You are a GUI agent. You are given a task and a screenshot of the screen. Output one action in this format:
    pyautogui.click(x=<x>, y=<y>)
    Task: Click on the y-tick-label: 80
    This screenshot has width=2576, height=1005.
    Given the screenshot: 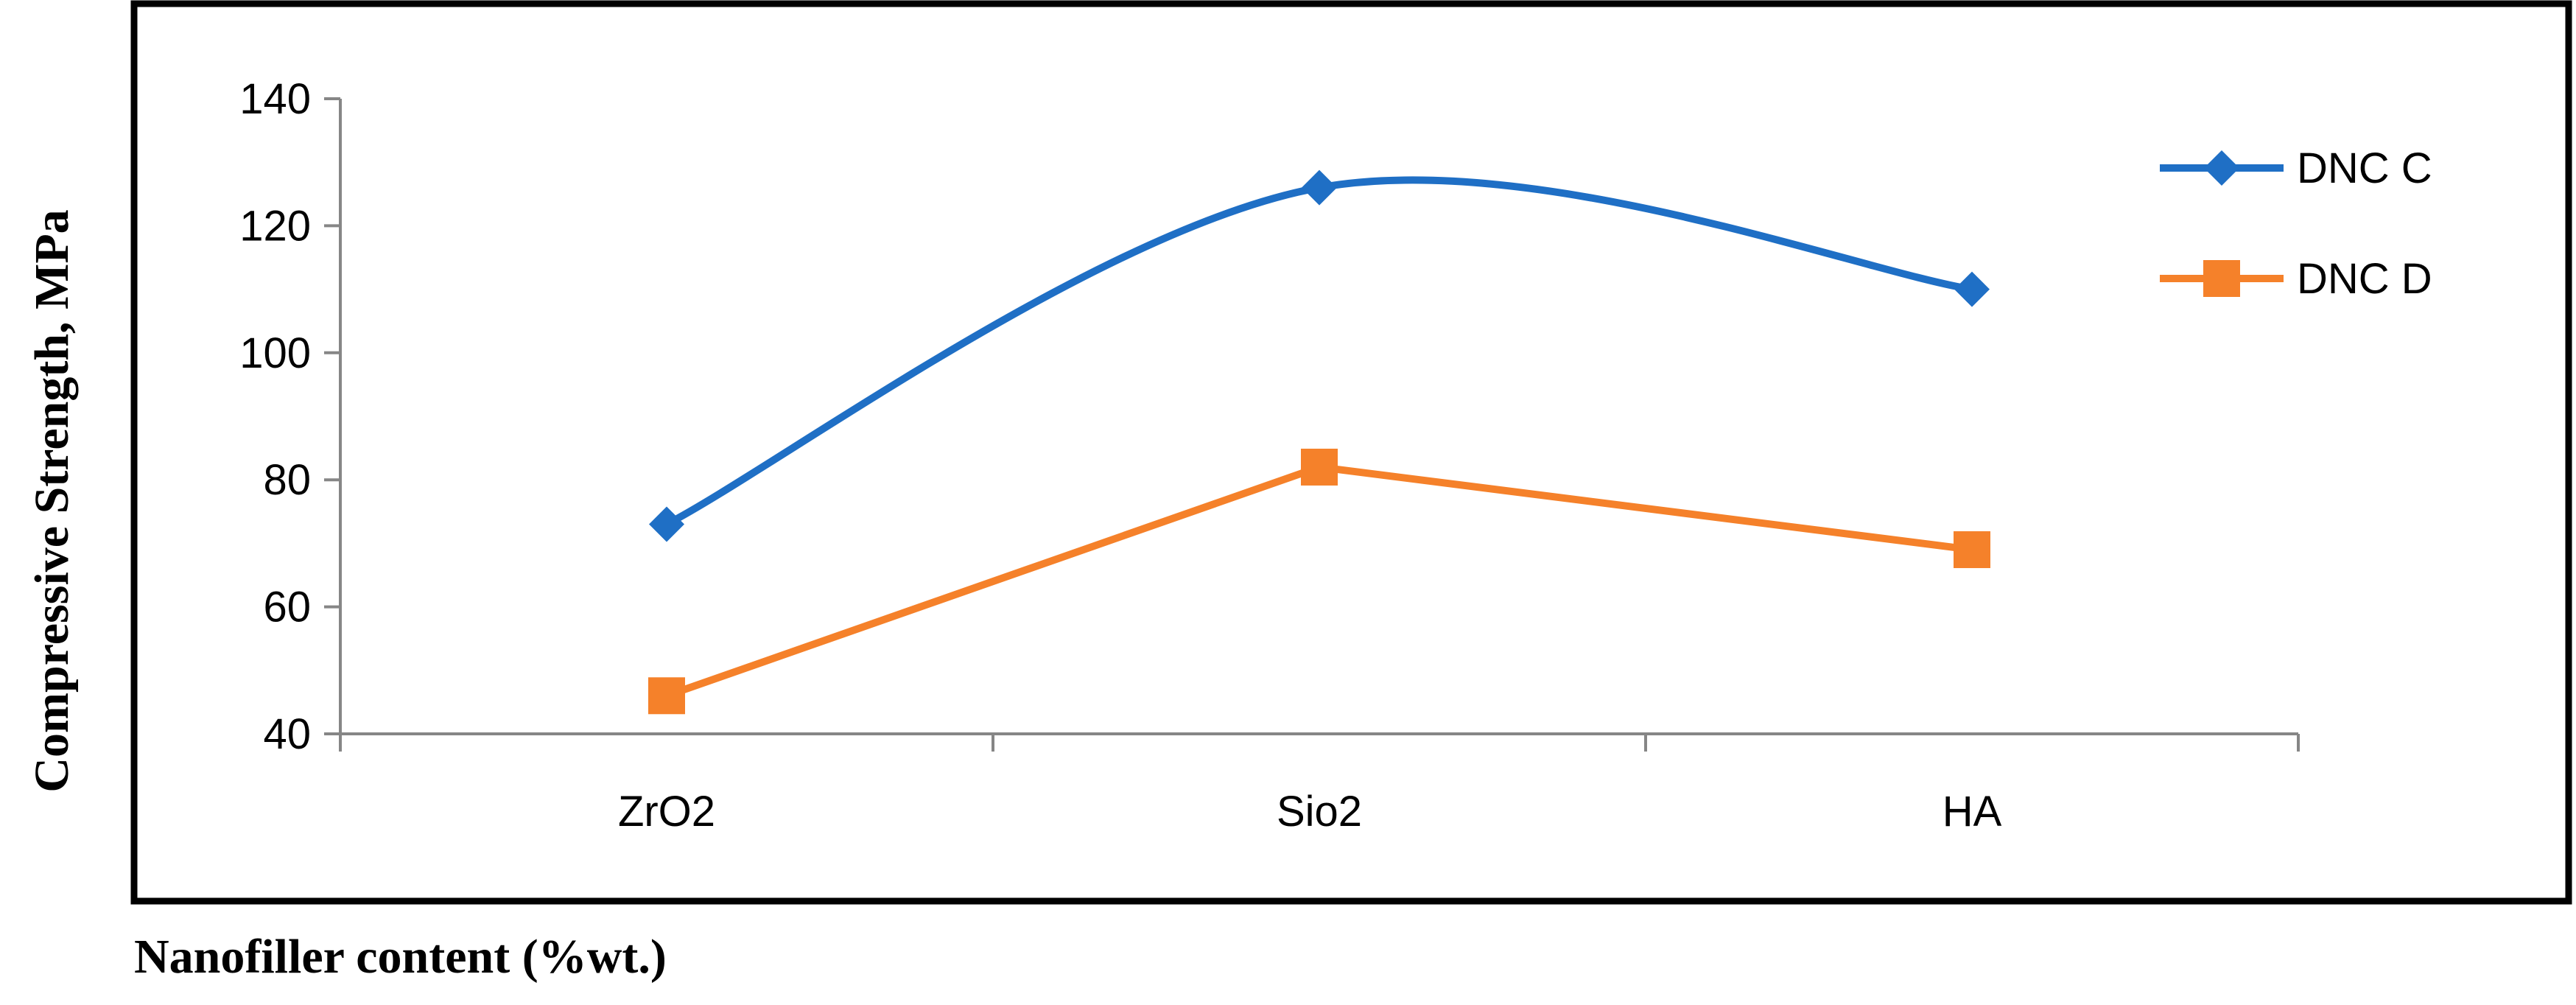 What is the action you would take?
    pyautogui.click(x=287, y=480)
    